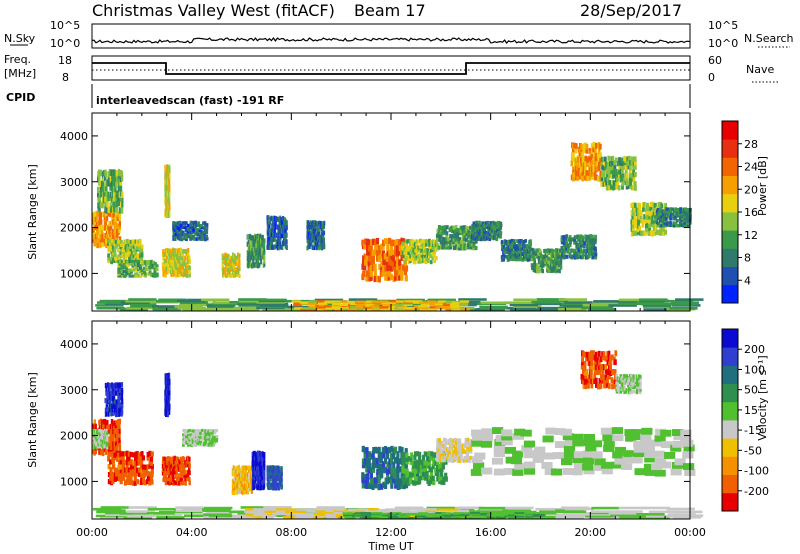 This screenshot has width=800, height=554. What do you see at coordinates (723, 25) in the screenshot?
I see `nsearch-tick-high: 10^5` at bounding box center [723, 25].